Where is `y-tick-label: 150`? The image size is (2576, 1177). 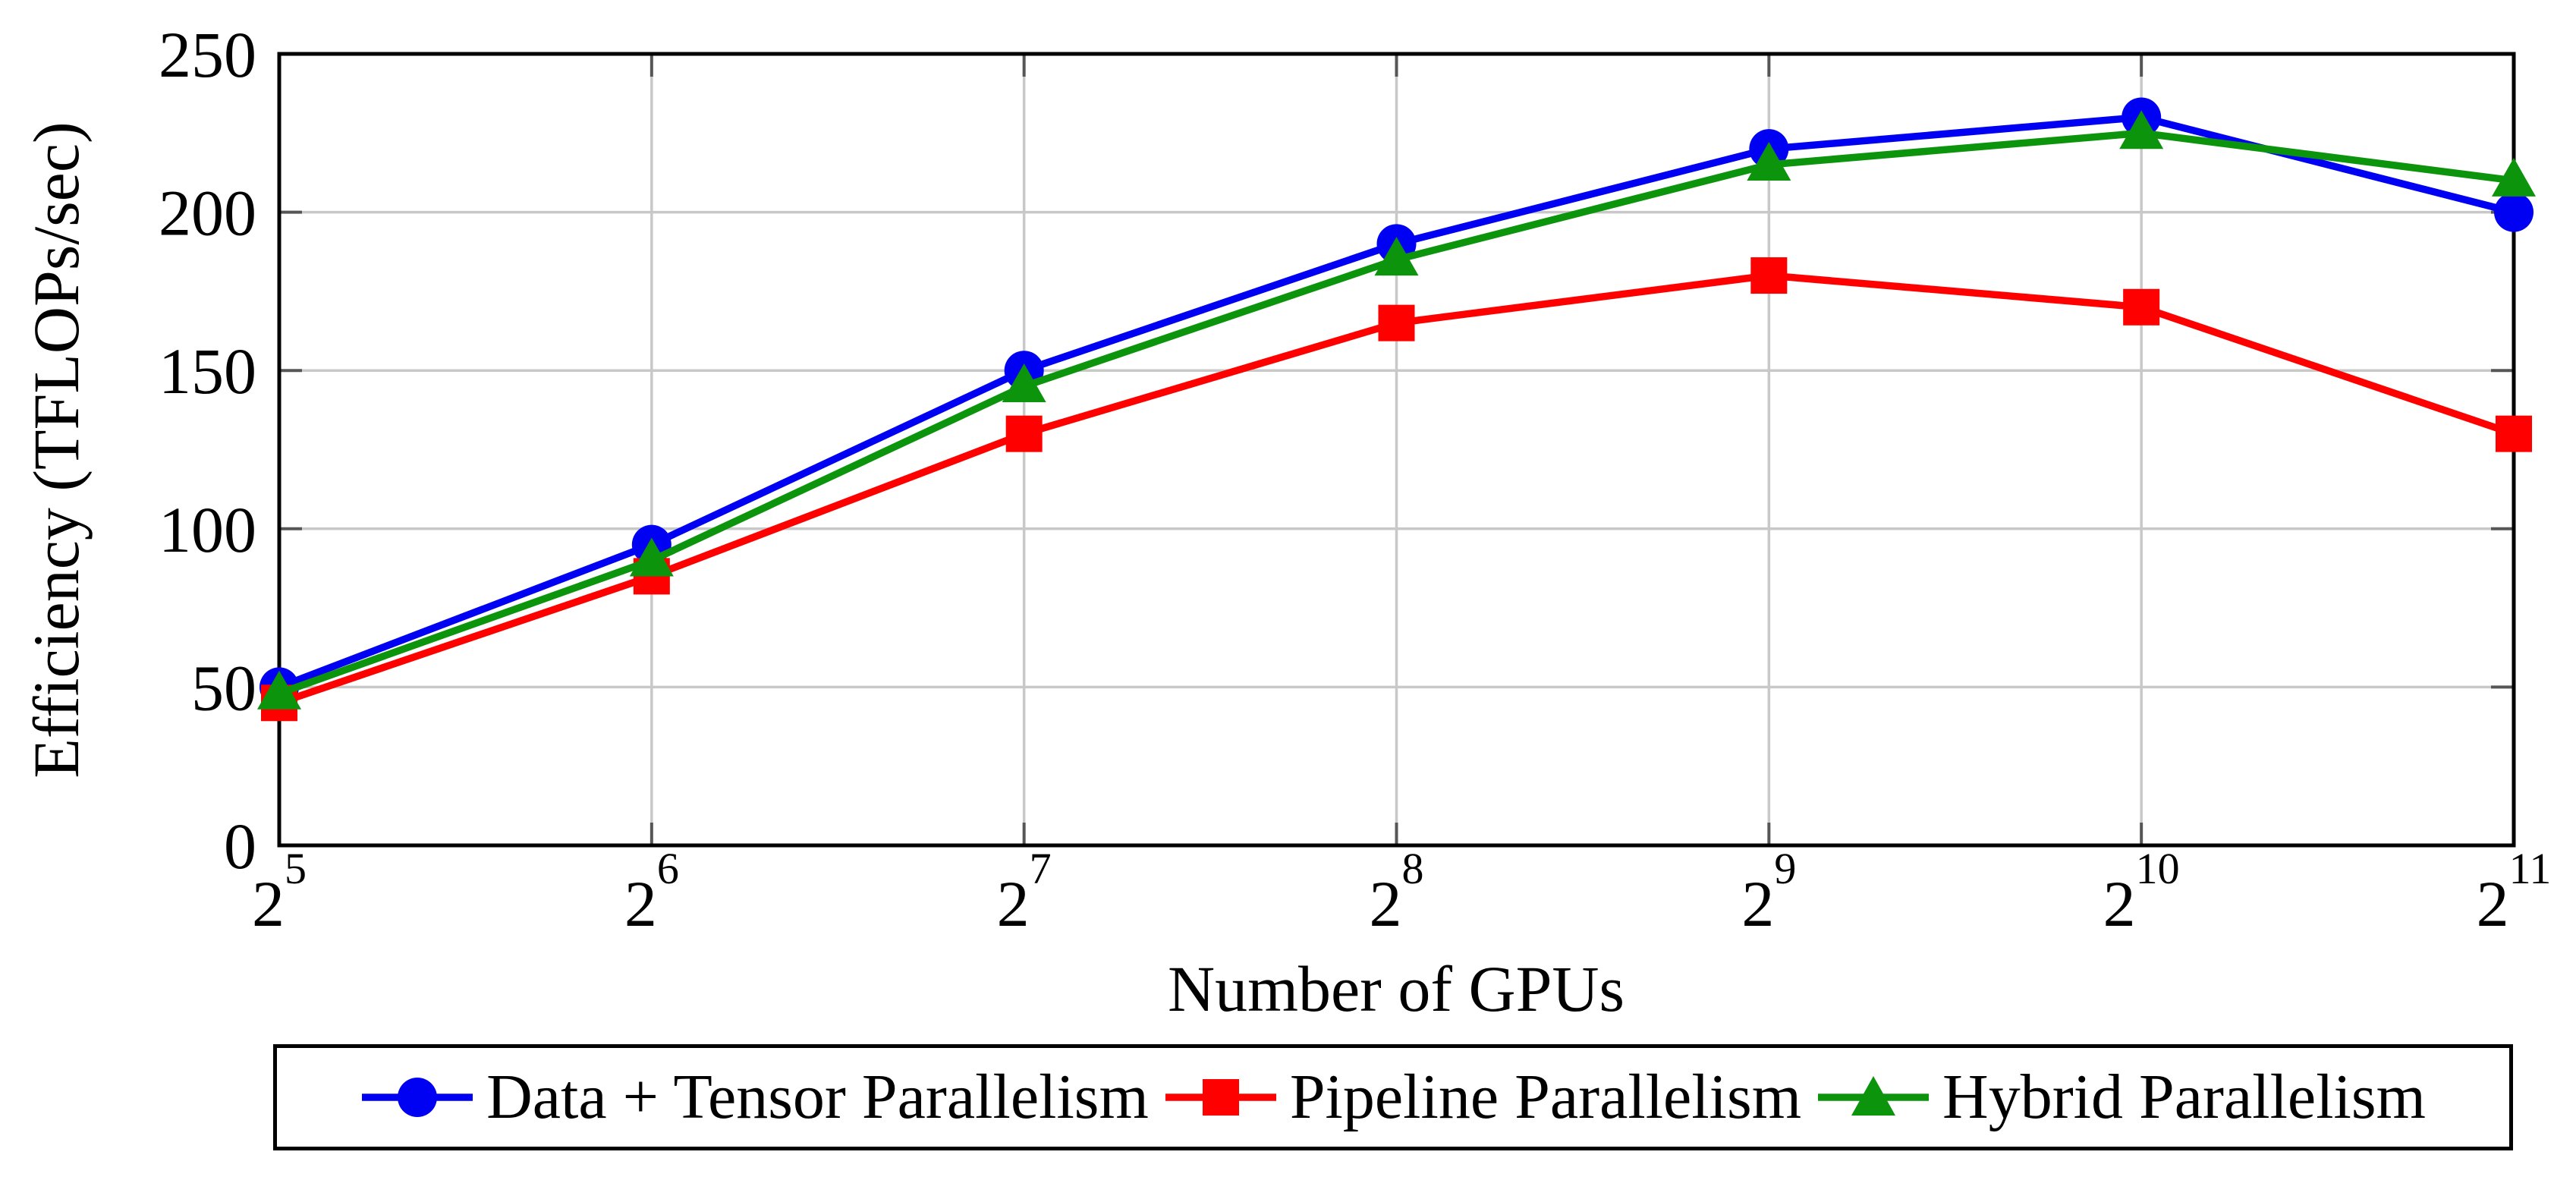
y-tick-label: 150 is located at coordinates (207, 371).